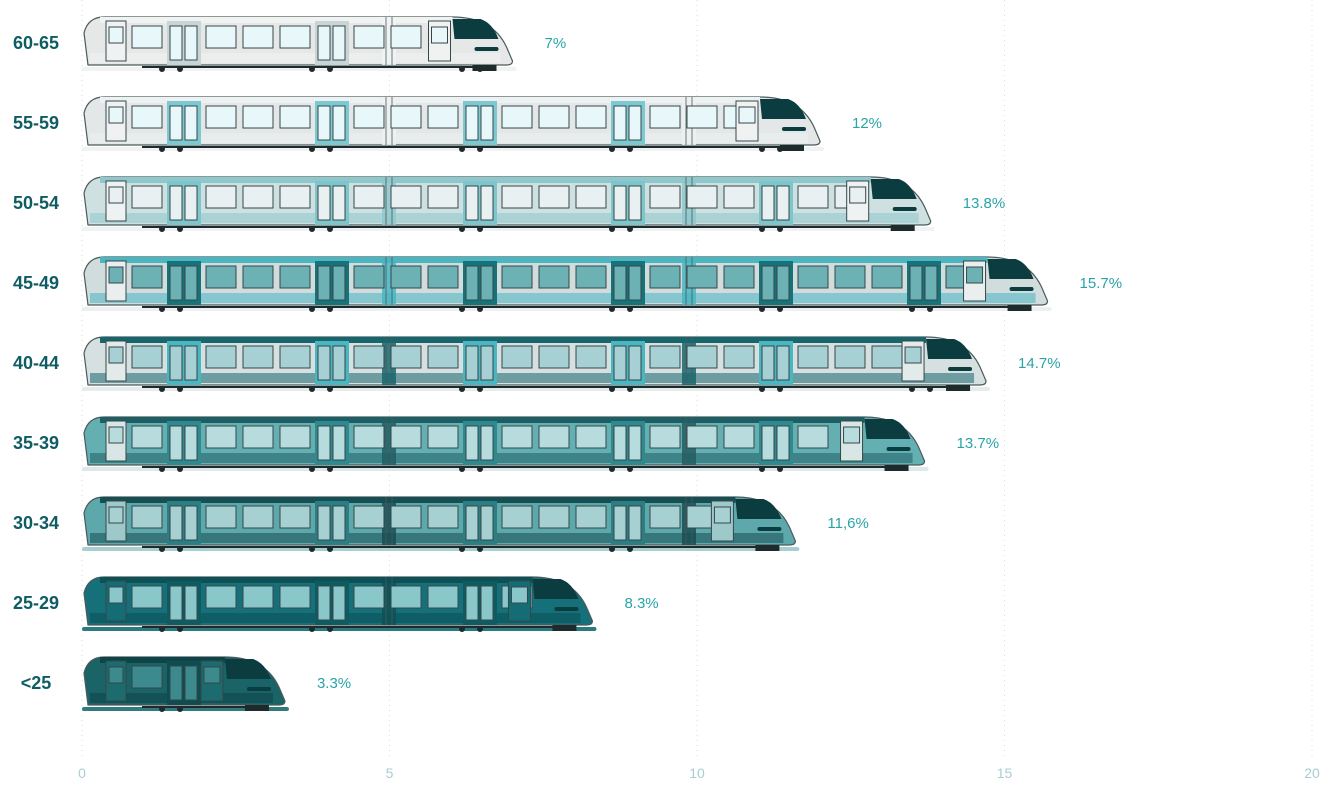 This screenshot has height=785, width=1335. What do you see at coordinates (82, 773) in the screenshot?
I see `x-tick-label-0: 0` at bounding box center [82, 773].